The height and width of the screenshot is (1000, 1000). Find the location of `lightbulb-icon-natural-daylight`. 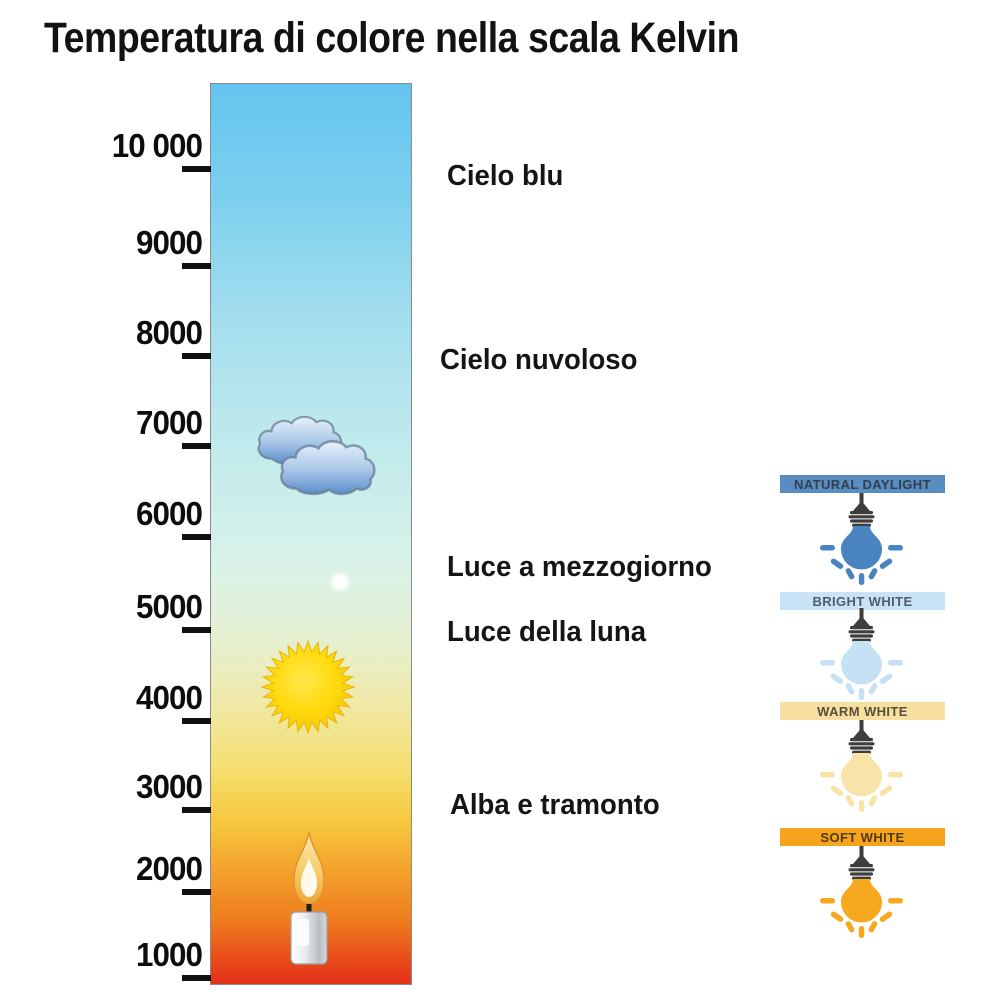

lightbulb-icon-natural-daylight is located at coordinates (861, 539).